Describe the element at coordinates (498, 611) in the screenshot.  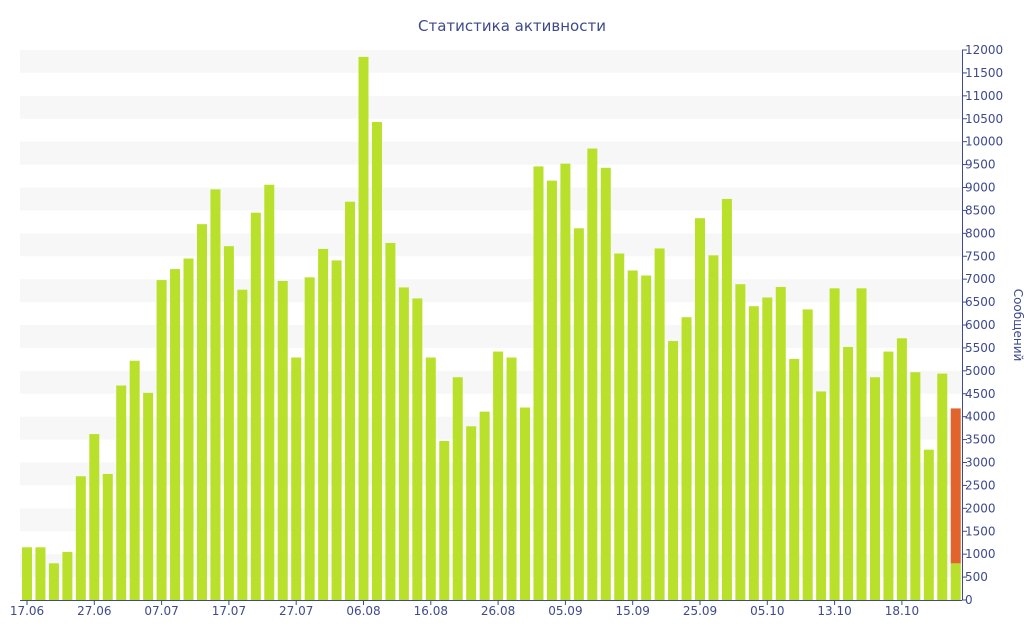
I see `x-tick-label: 26.08` at that location.